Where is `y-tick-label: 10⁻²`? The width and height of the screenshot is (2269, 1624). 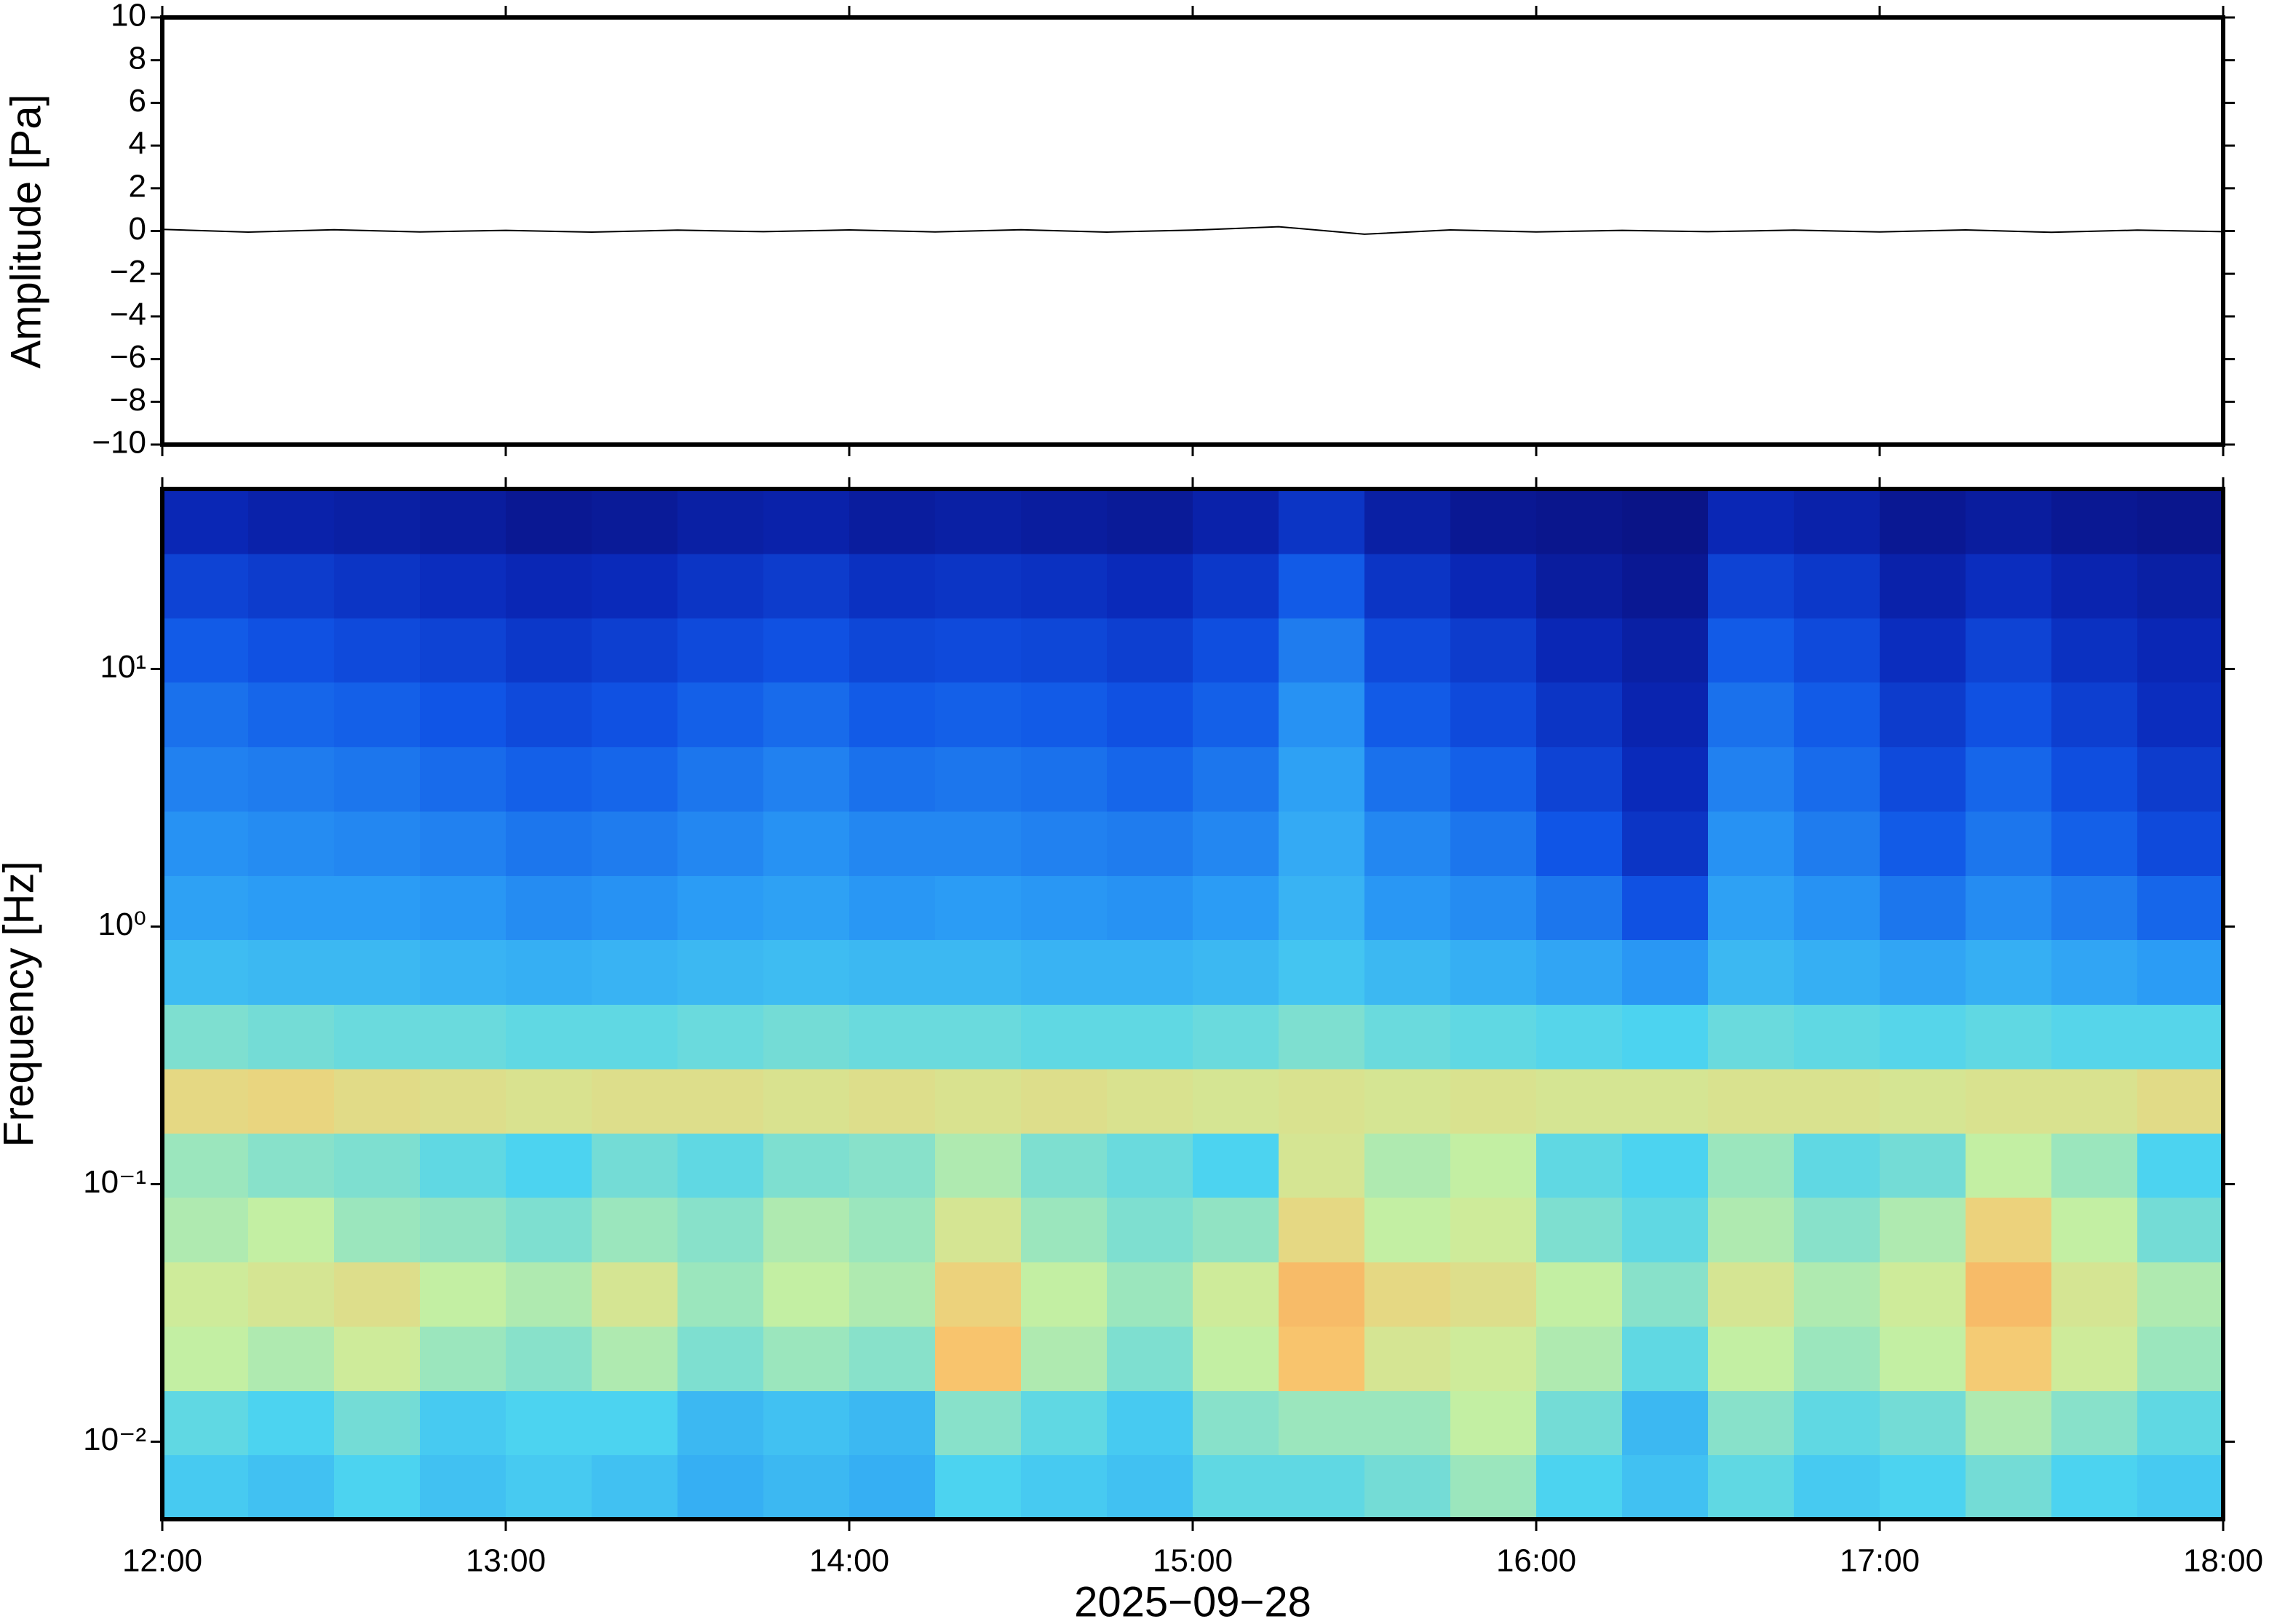 y-tick-label: 10⁻² is located at coordinates (115, 1439).